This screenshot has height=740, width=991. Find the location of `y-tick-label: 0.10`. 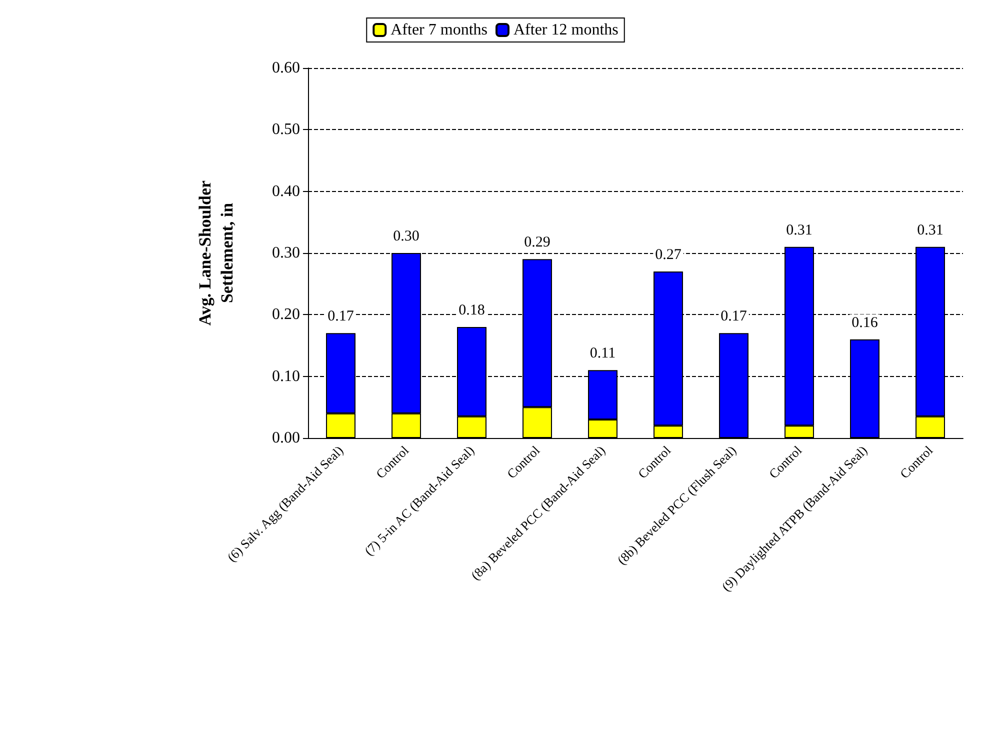

y-tick-label: 0.10 is located at coordinates (286, 376).